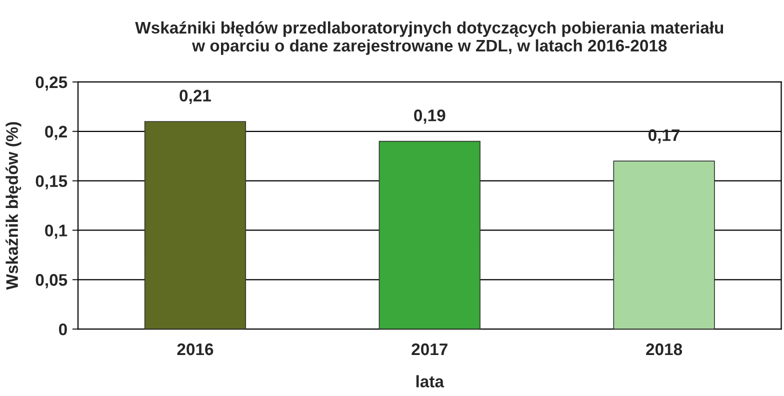  I want to click on x-tick-label: 2018, so click(664, 349).